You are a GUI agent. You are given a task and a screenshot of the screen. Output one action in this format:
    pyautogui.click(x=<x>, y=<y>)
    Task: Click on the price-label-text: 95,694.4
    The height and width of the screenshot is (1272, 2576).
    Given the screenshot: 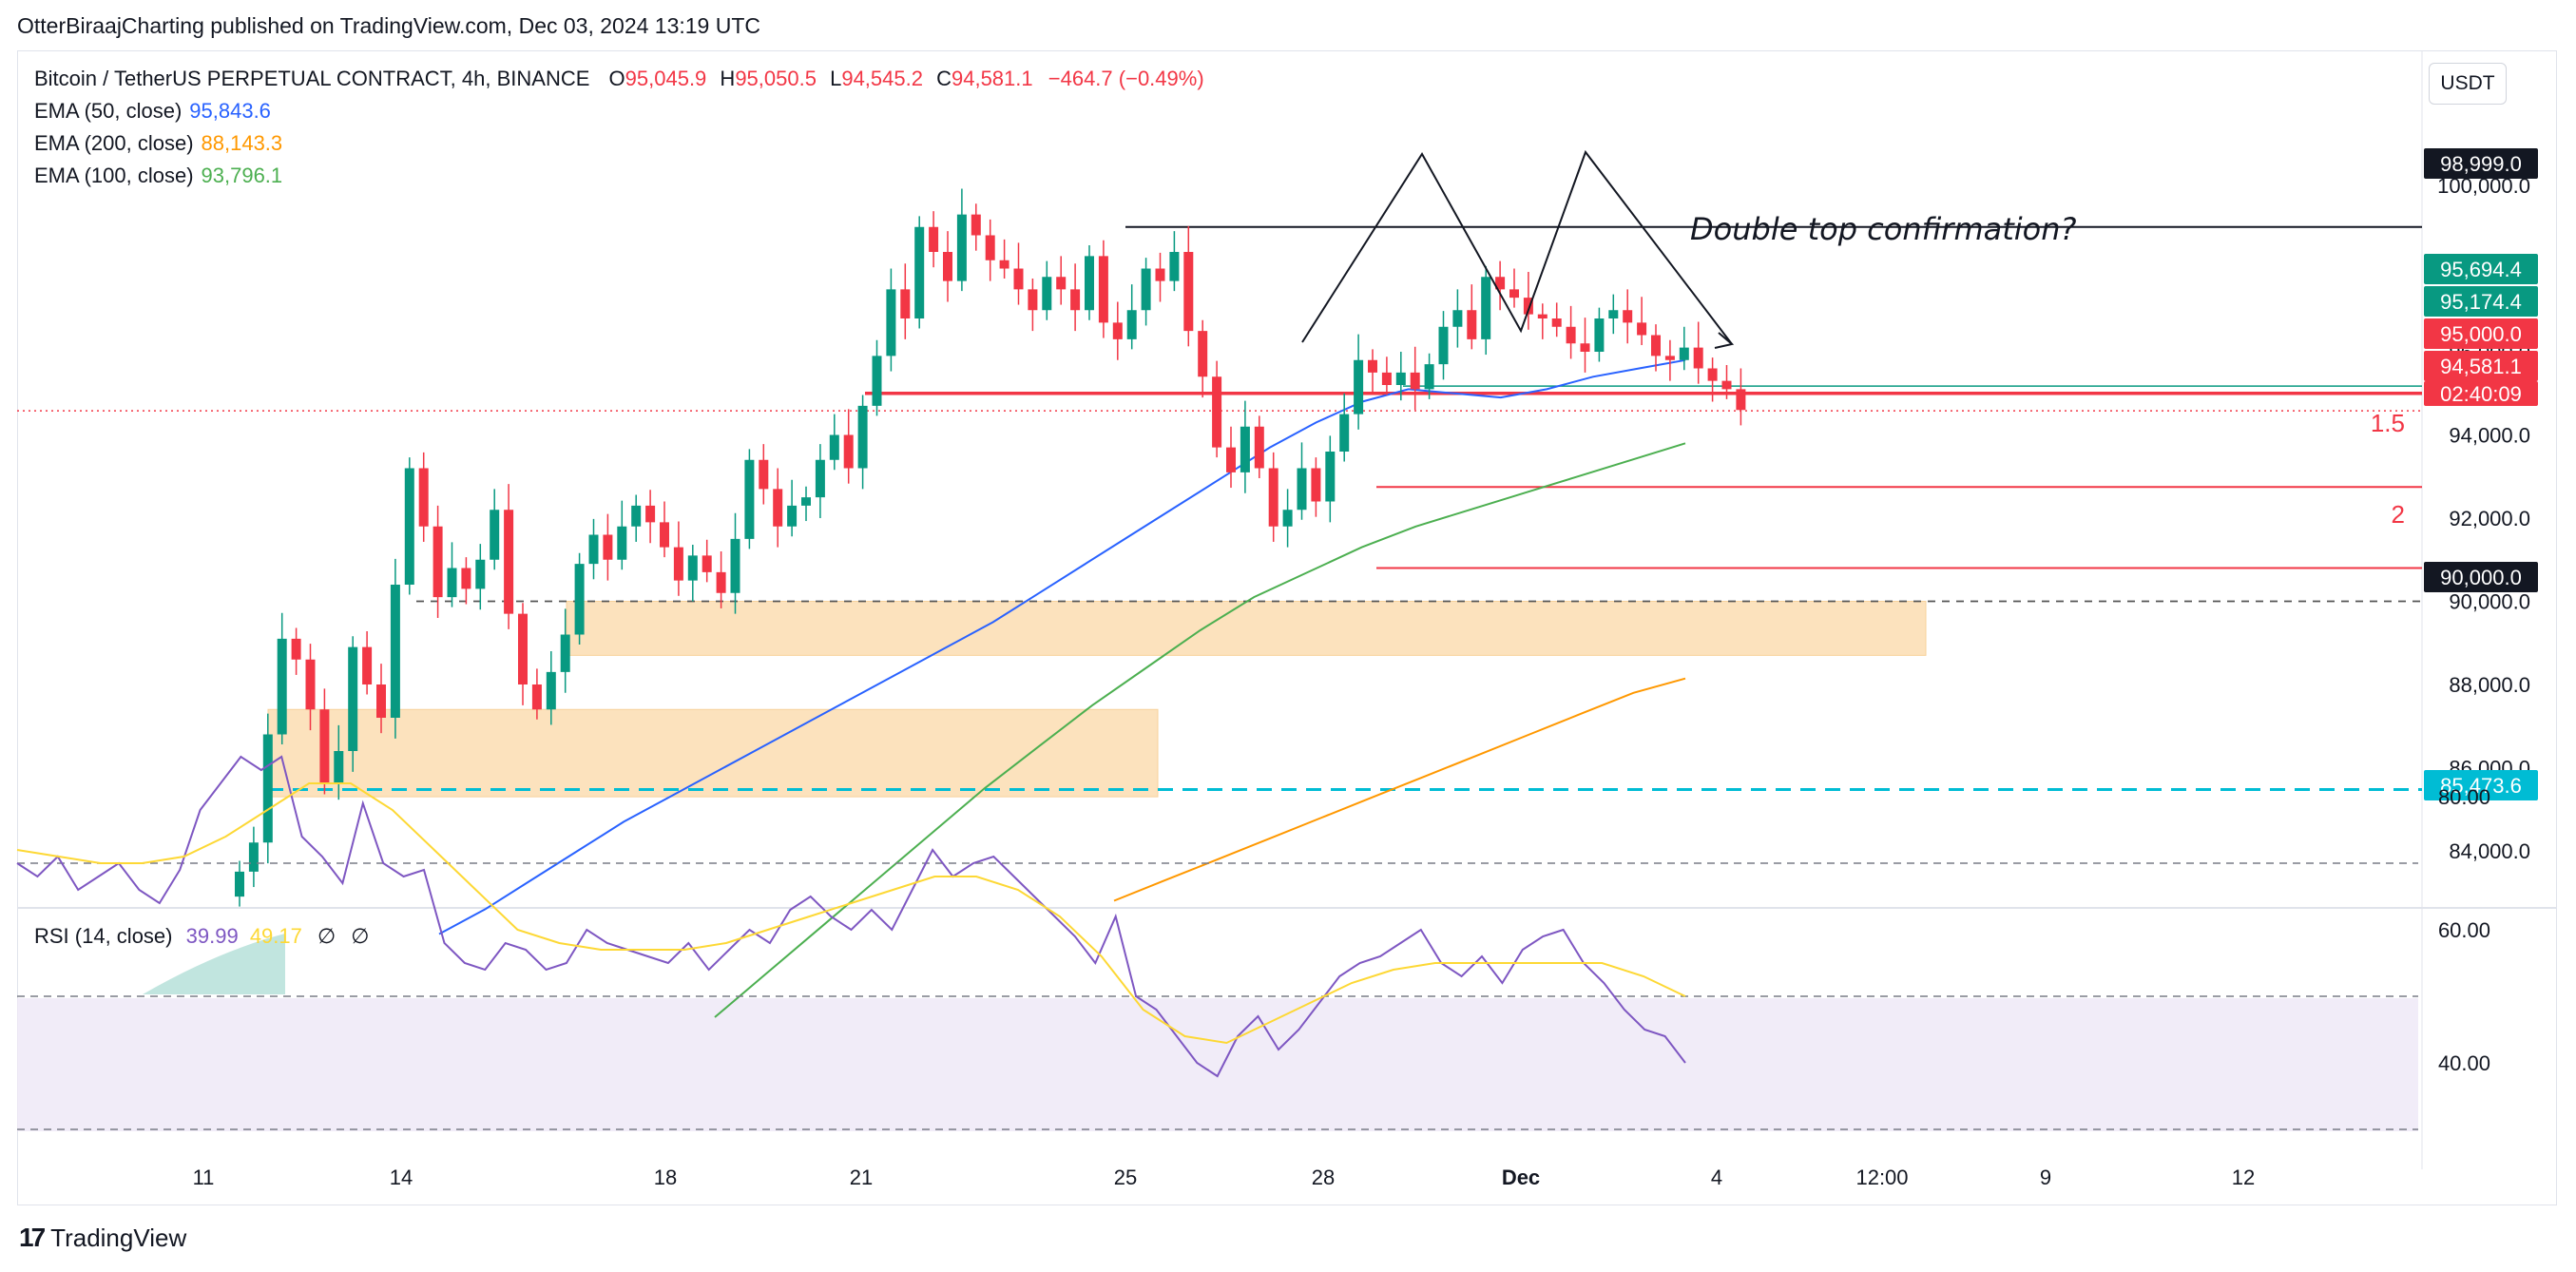 What is the action you would take?
    pyautogui.click(x=2481, y=269)
    